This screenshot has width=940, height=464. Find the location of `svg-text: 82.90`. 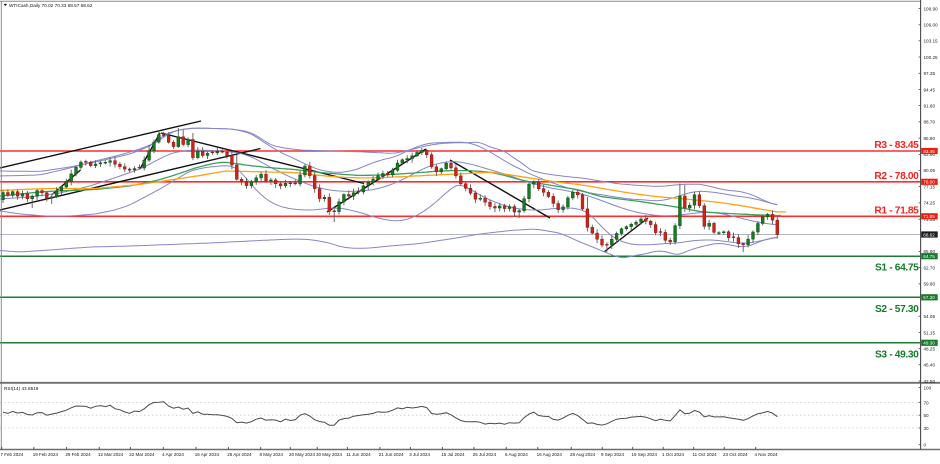

svg-text: 82.90 is located at coordinates (930, 154).